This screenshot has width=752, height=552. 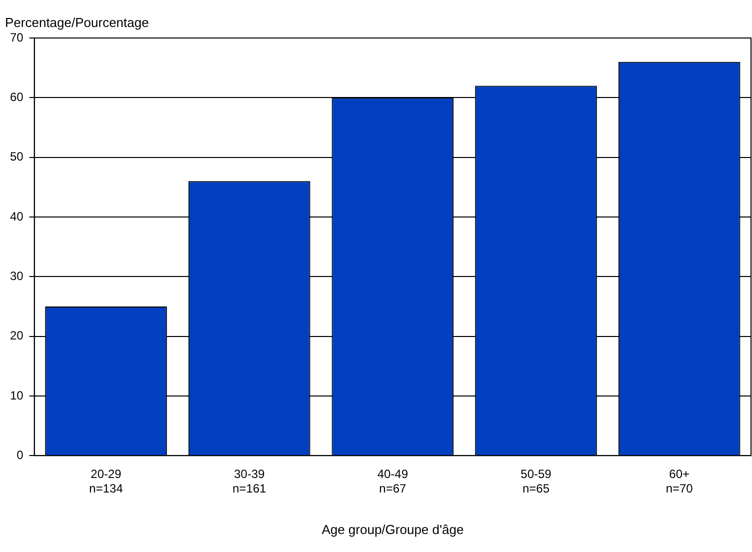 I want to click on y-tick-label: 30, so click(x=17, y=275).